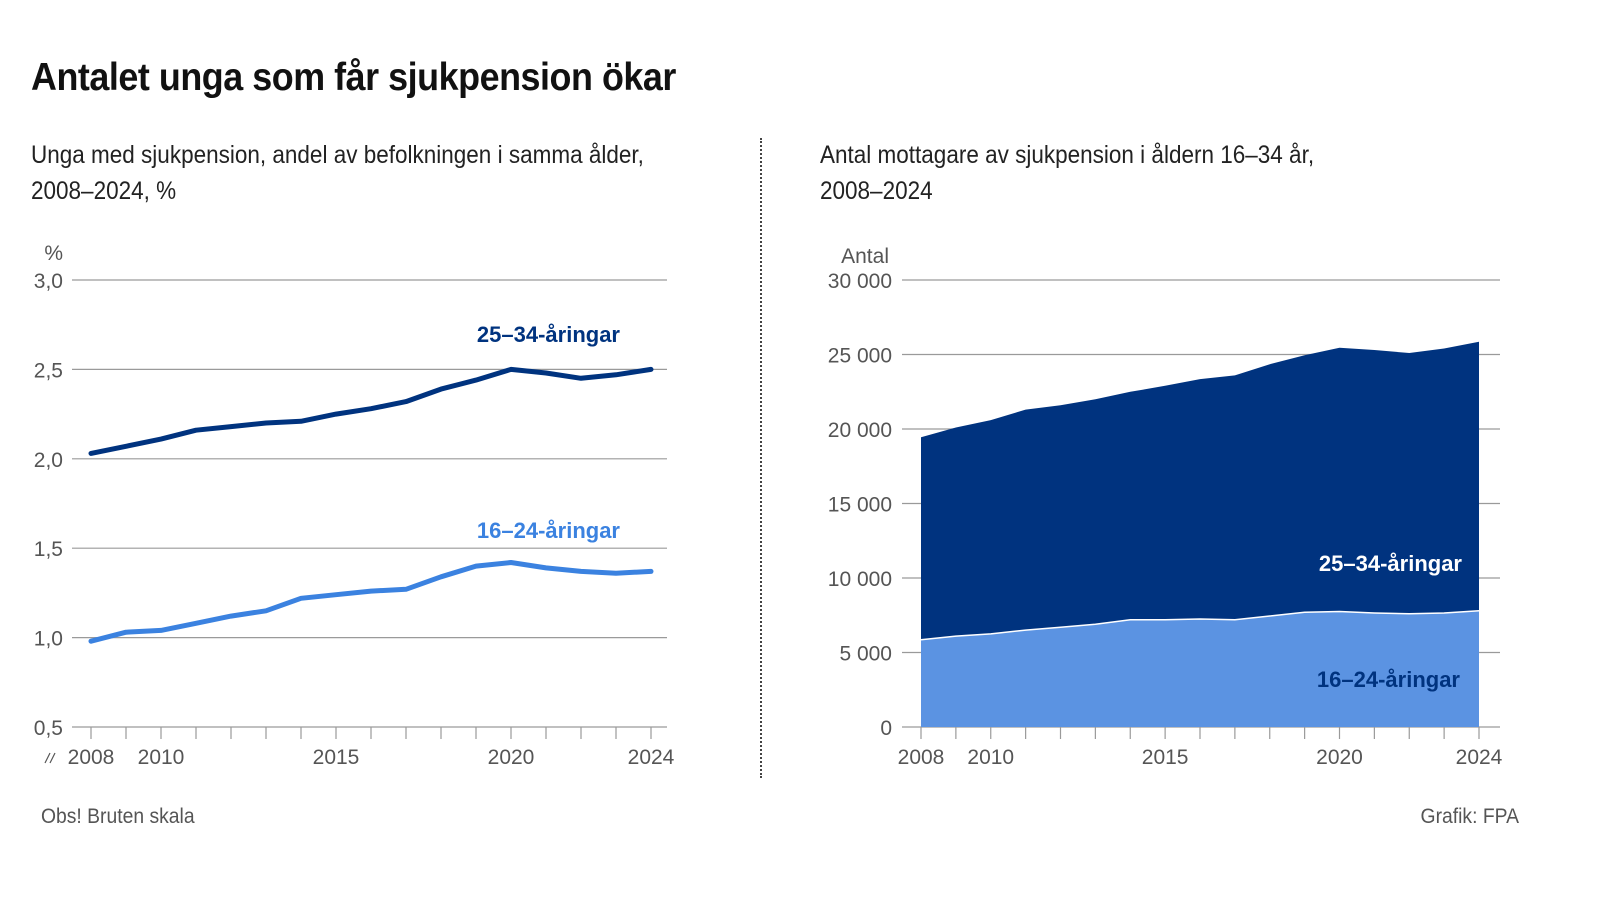 The width and height of the screenshot is (1600, 900). What do you see at coordinates (865, 654) in the screenshot?
I see `y-tick-label: 5 000` at bounding box center [865, 654].